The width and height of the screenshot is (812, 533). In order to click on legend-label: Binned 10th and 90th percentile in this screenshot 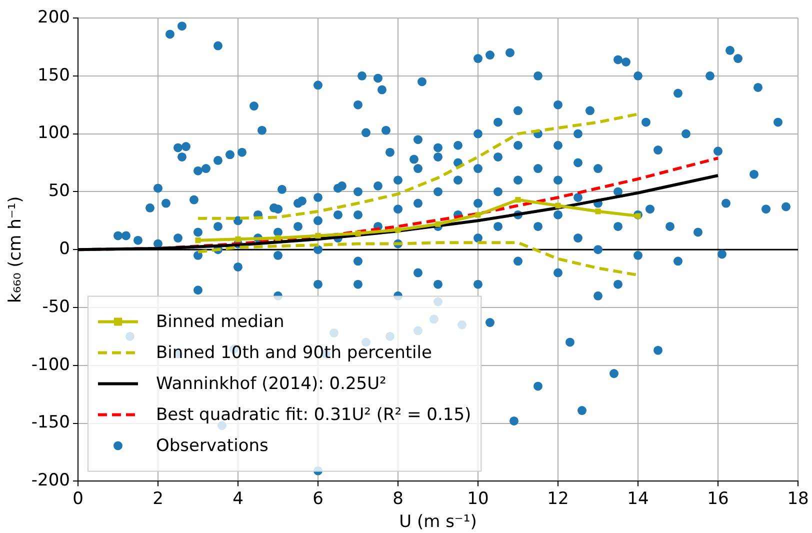, I will do `click(294, 353)`.